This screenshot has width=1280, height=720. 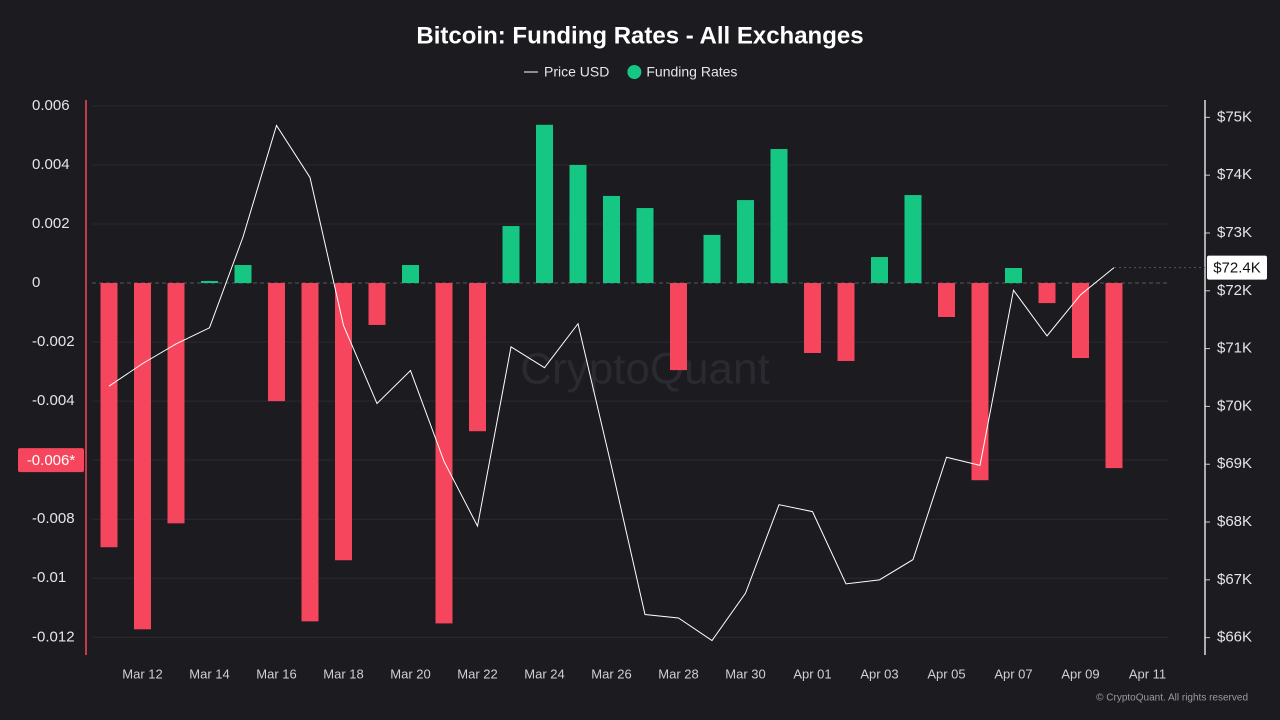 I want to click on y-tick-label: 0.004, so click(x=51, y=164).